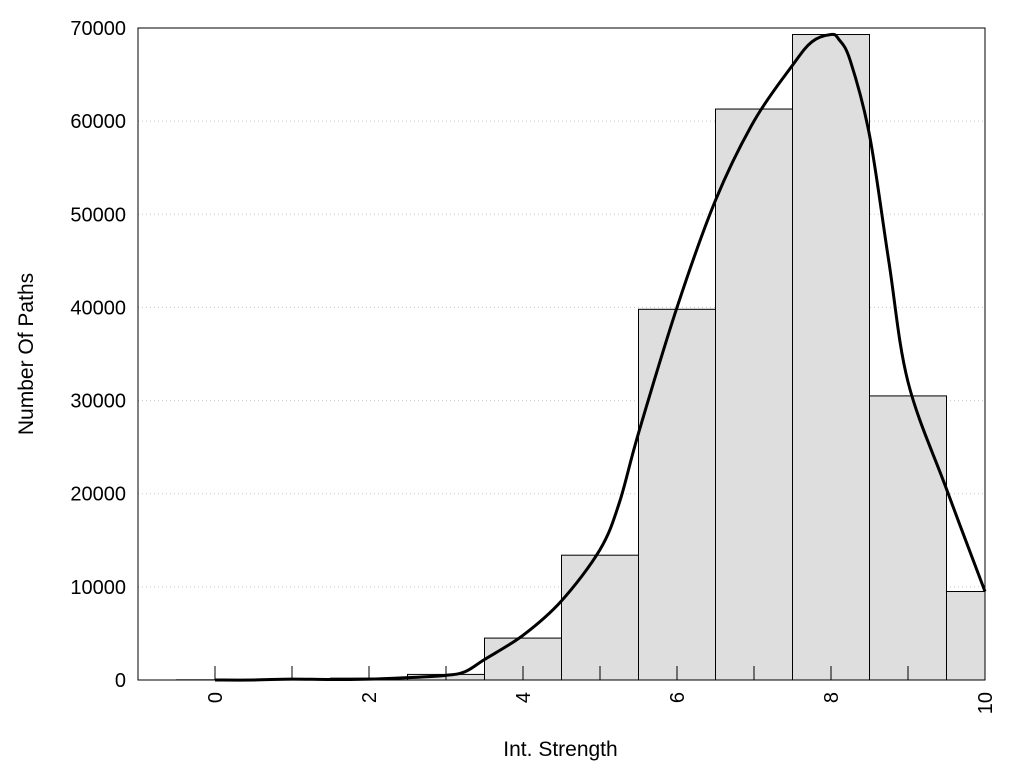 This screenshot has height=768, width=1024. What do you see at coordinates (98, 308) in the screenshot?
I see `y-tick-label: 40000` at bounding box center [98, 308].